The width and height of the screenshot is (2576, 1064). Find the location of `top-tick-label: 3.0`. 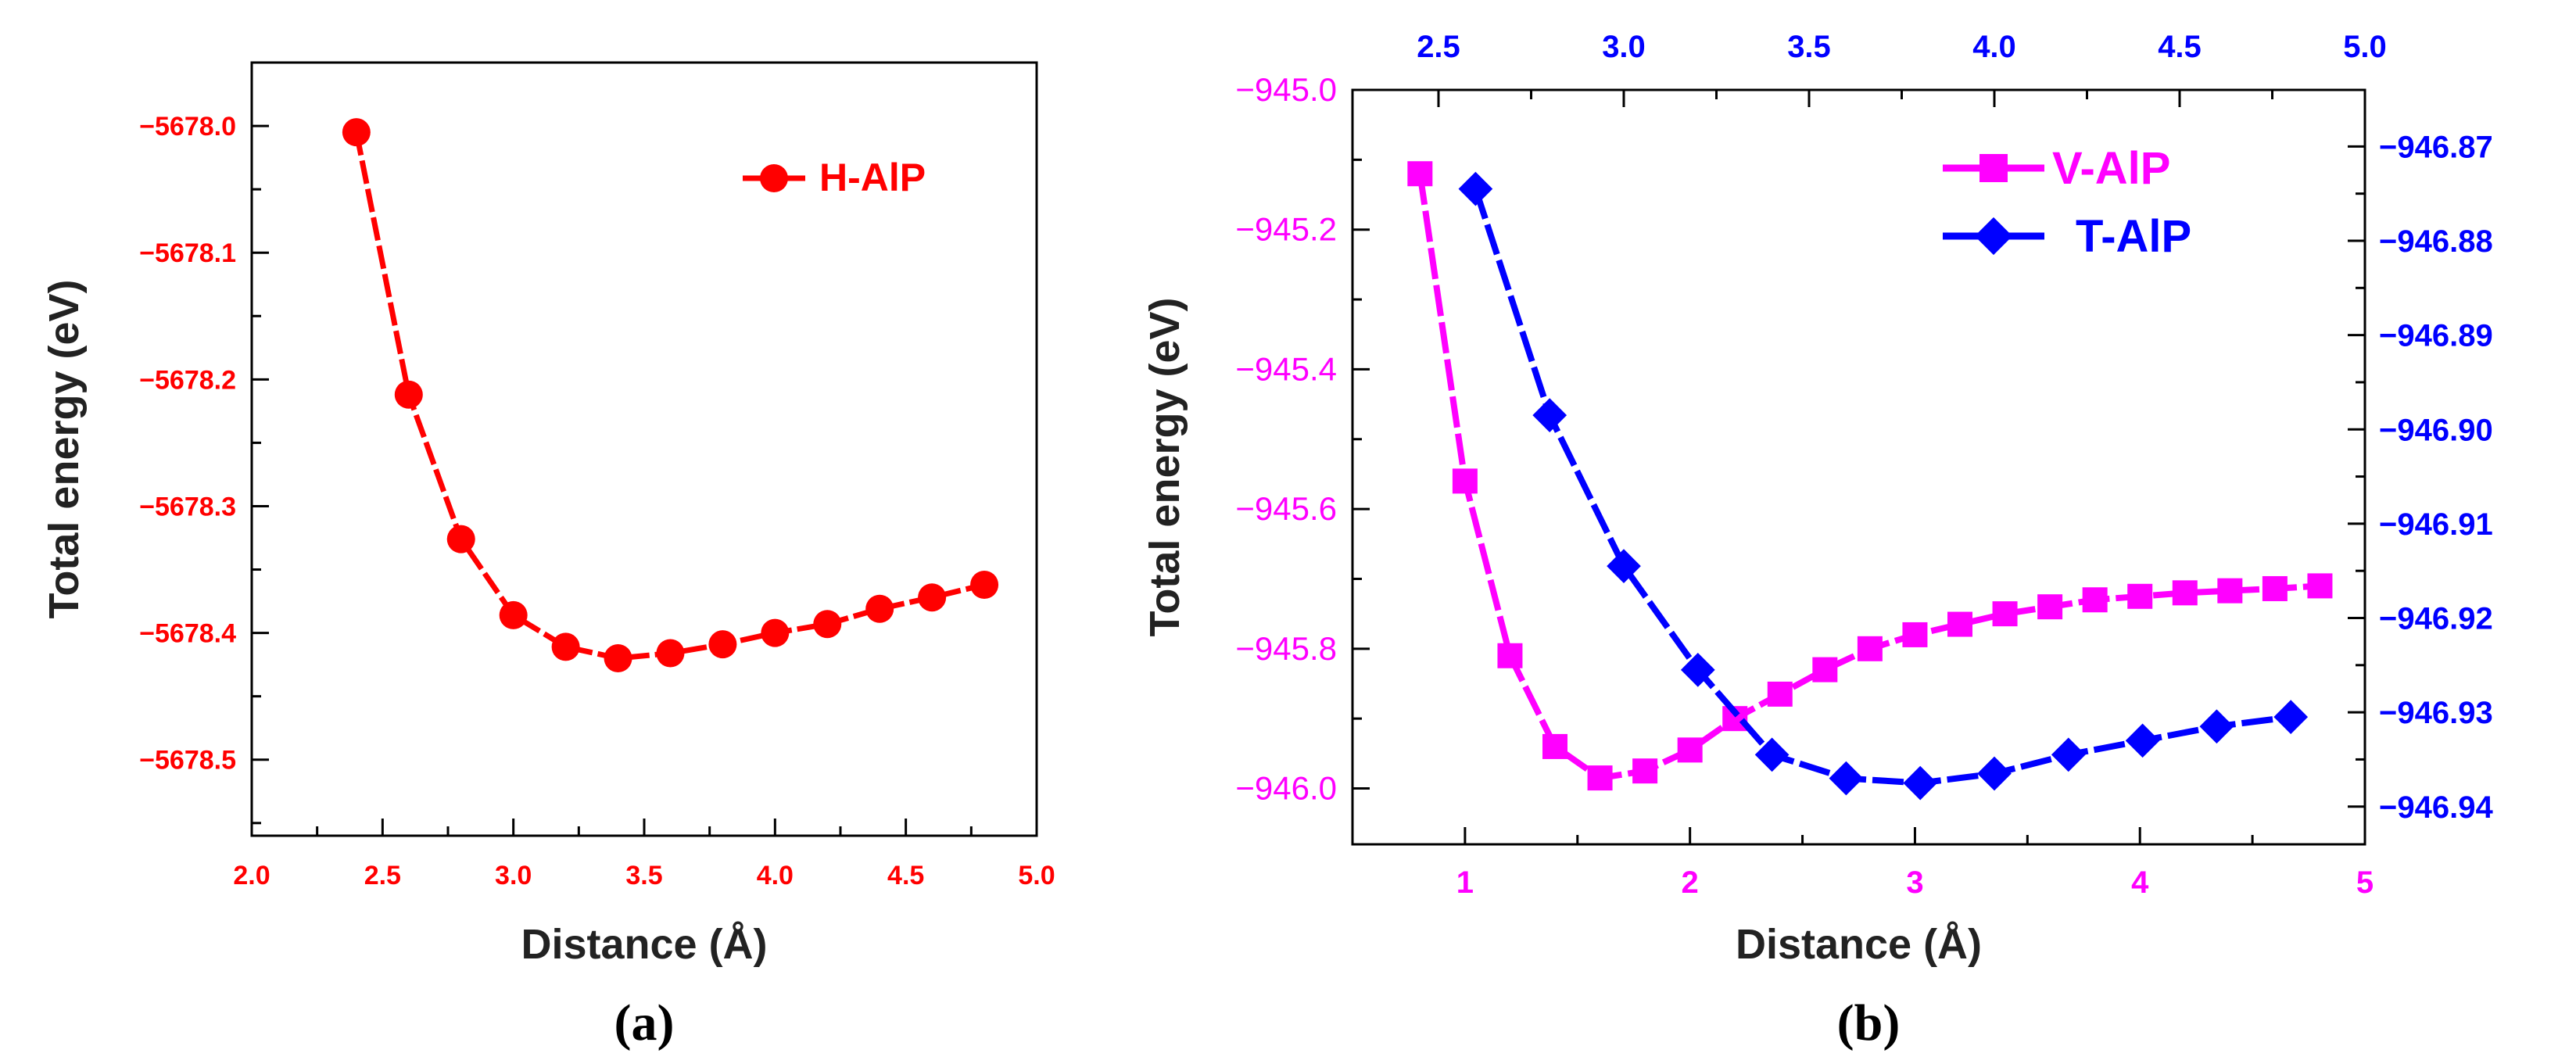

top-tick-label: 3.0 is located at coordinates (1624, 47).